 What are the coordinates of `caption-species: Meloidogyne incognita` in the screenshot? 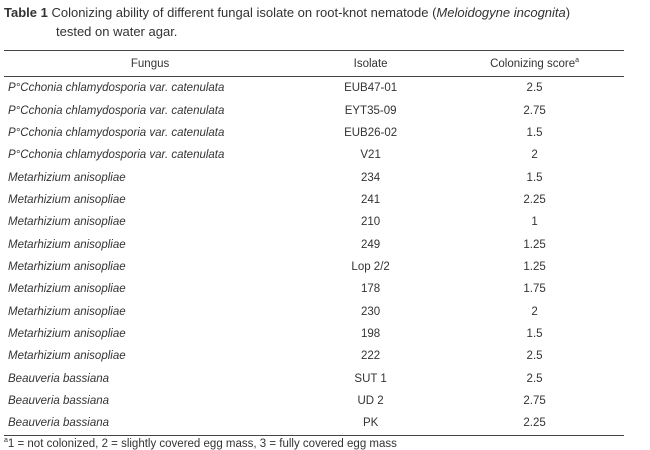 It's located at (501, 12).